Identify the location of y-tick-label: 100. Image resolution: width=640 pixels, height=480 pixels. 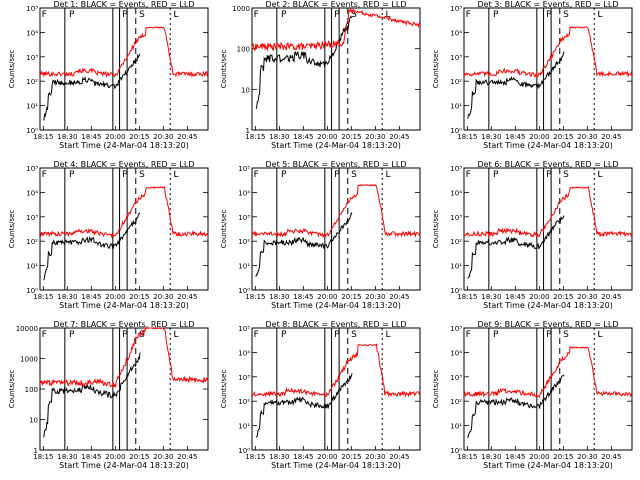
(31, 390).